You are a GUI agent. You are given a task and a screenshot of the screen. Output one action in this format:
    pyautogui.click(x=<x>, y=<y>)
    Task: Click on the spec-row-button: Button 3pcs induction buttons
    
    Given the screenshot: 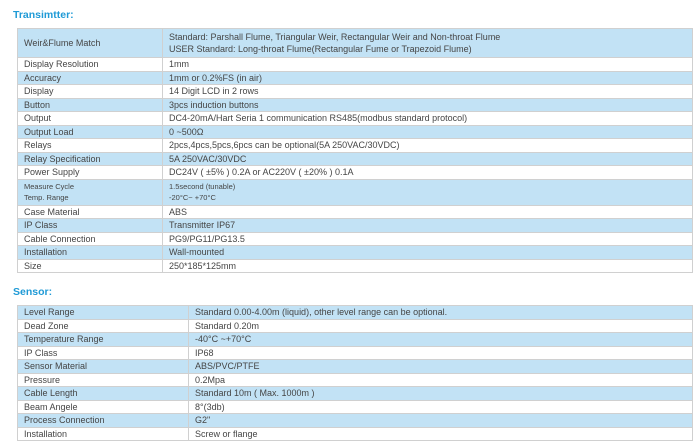 What is the action you would take?
    pyautogui.click(x=355, y=104)
    